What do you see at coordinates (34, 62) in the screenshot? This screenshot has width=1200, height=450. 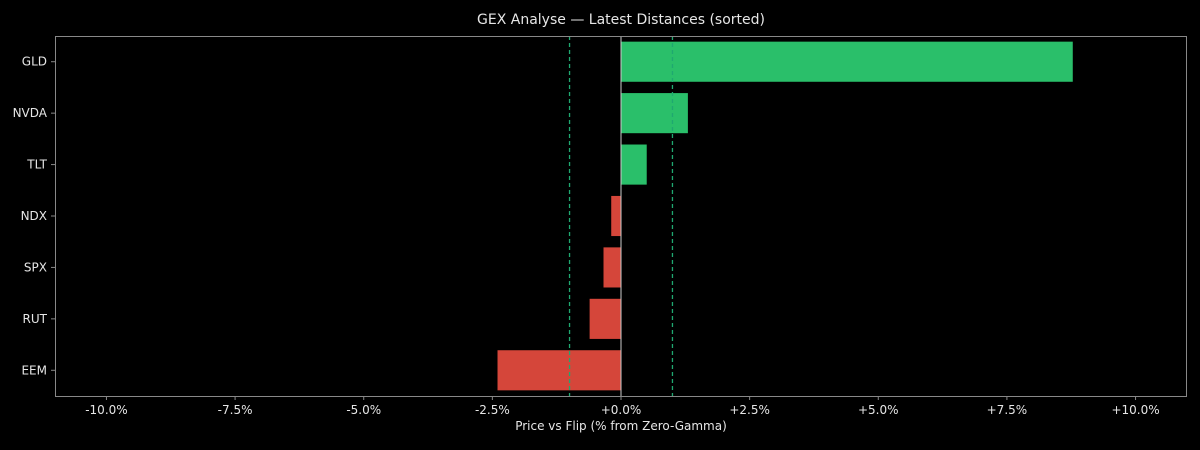 I see `y-tick-label: GLD` at bounding box center [34, 62].